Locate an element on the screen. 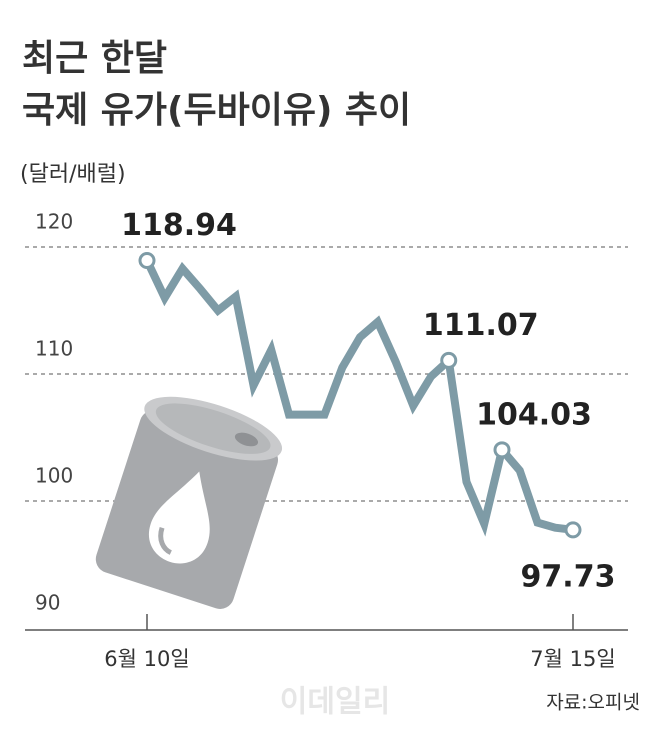  x-tick-label: 6월 10일 is located at coordinates (146, 659).